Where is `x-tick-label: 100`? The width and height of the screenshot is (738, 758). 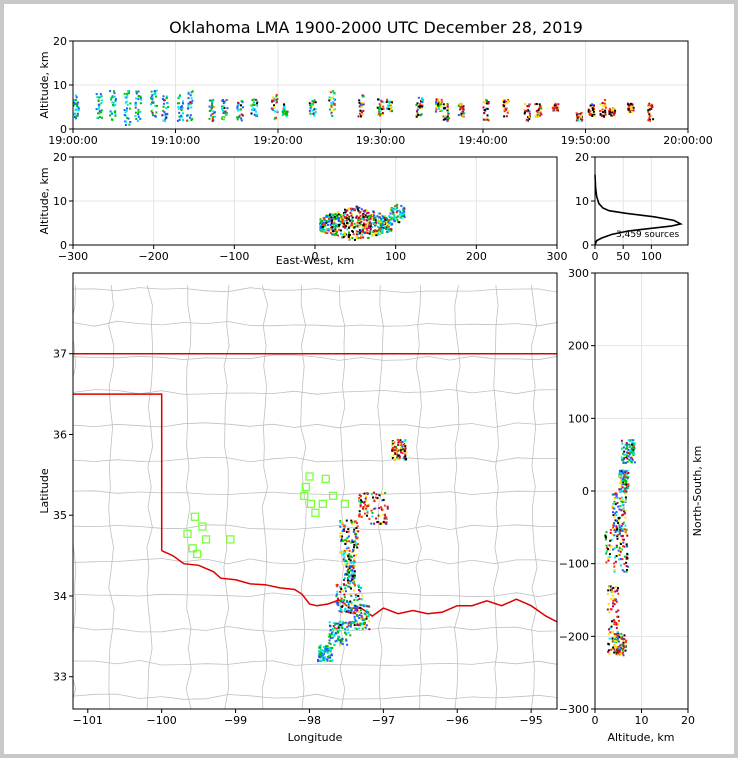 x-tick-label: 100 is located at coordinates (651, 256).